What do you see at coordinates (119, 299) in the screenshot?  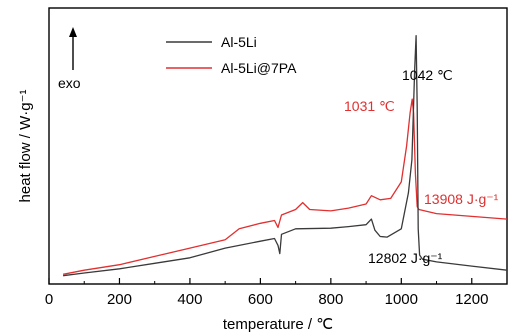 I see `x-tick-label-200: 200` at bounding box center [119, 299].